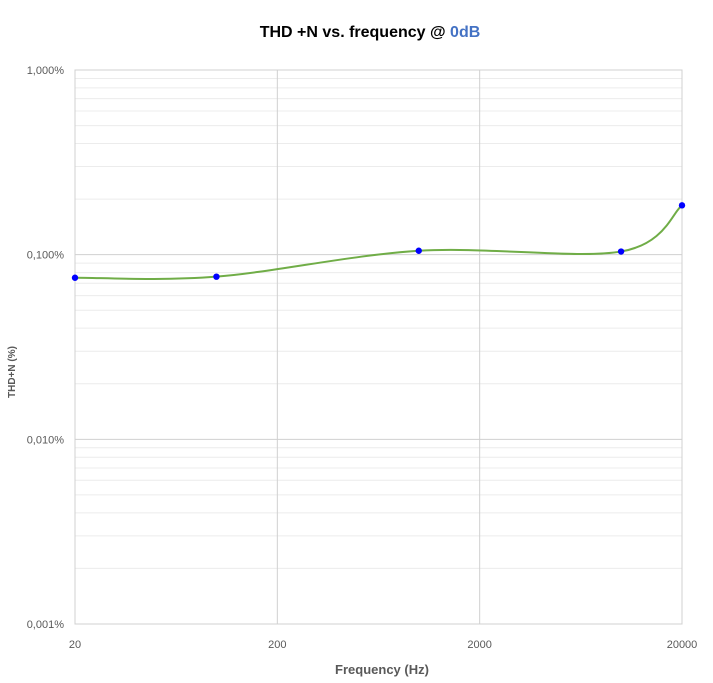 This screenshot has height=683, width=713. What do you see at coordinates (46, 348) in the screenshot?
I see `y-axis-ticks: 0,001% 0,010% 0,100% 1,000%` at bounding box center [46, 348].